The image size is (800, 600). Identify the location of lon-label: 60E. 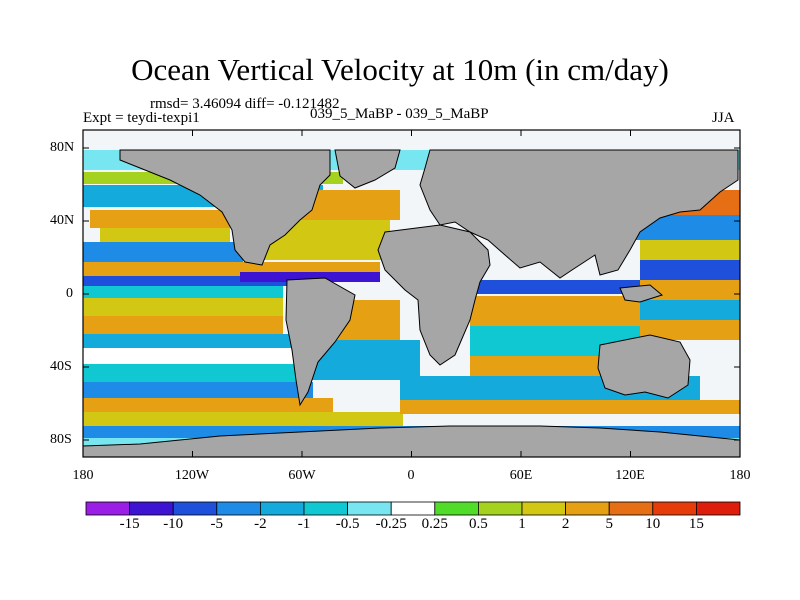
(521, 475).